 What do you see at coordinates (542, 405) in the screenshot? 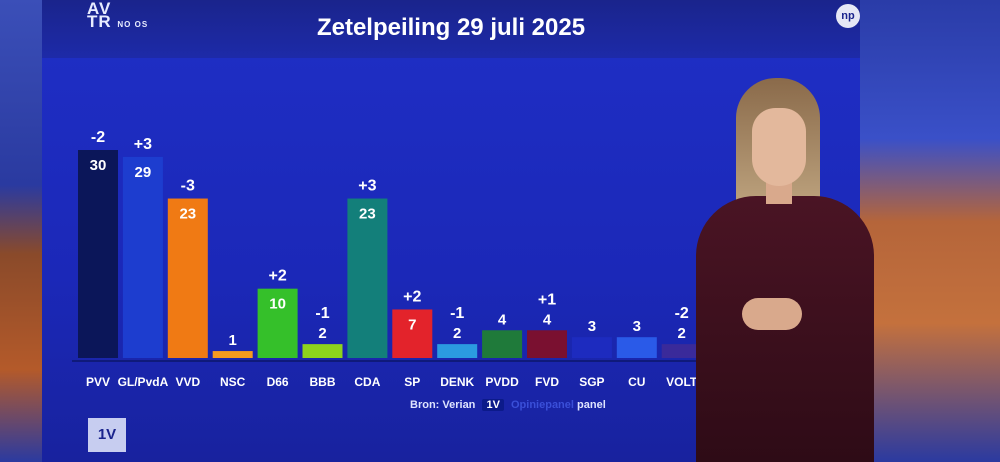
I see `source-faint-text: Opiniepanel` at bounding box center [542, 405].